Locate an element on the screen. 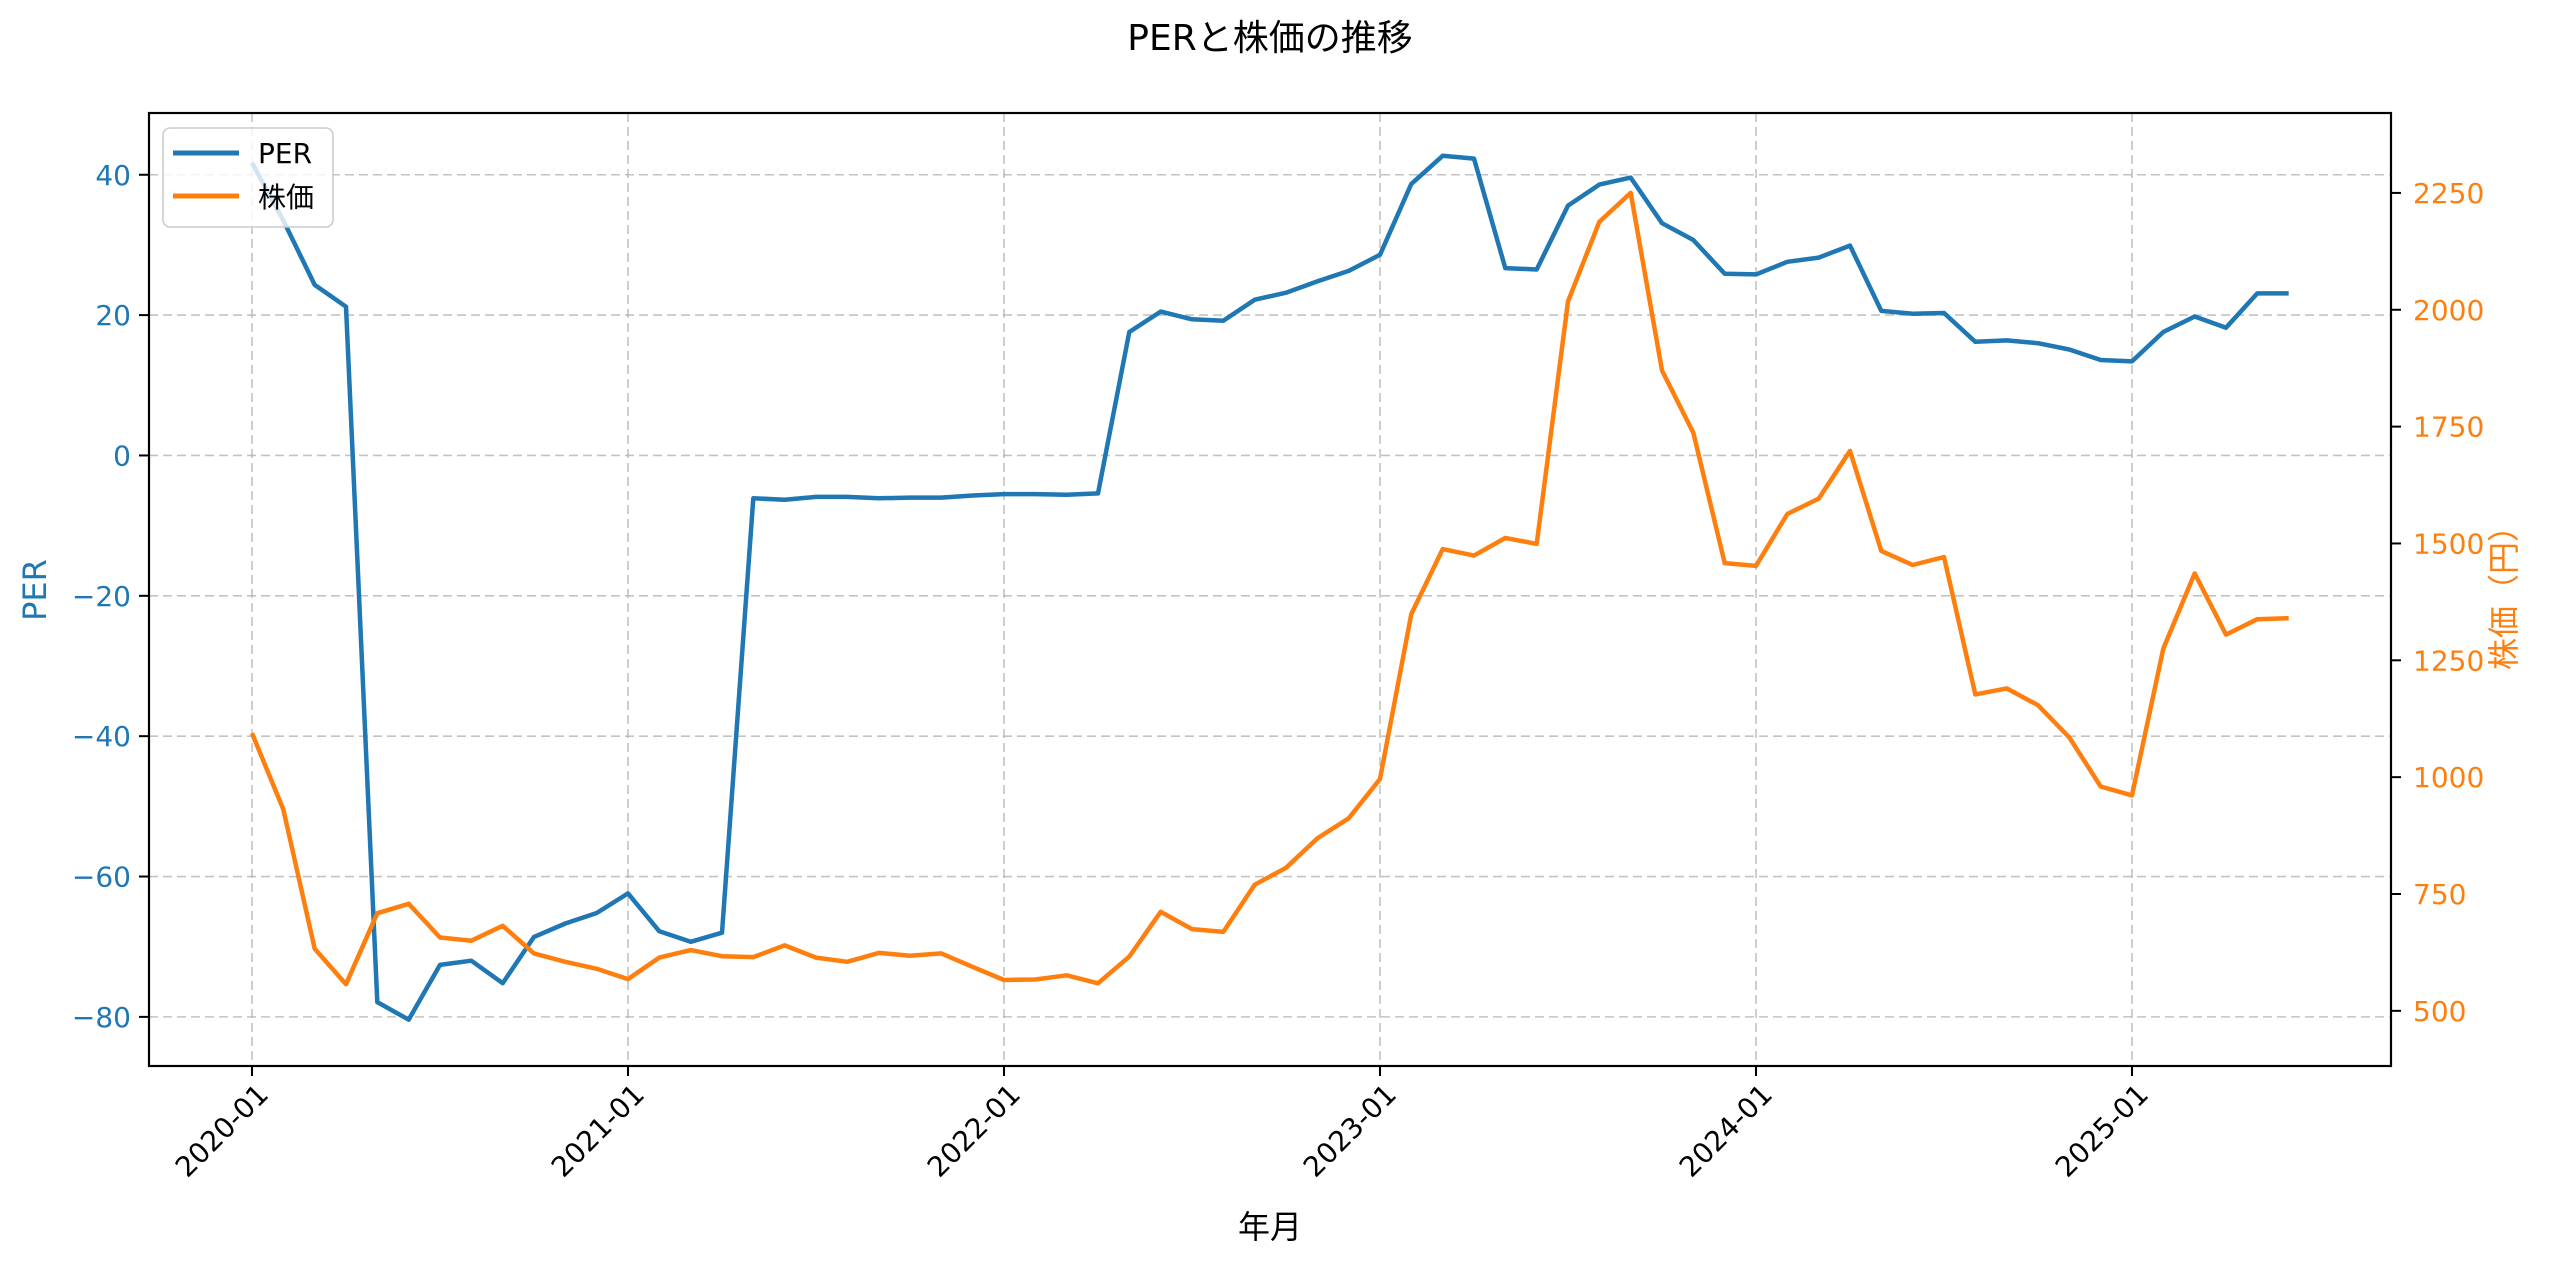 The width and height of the screenshot is (2560, 1269). left-tick-label: −40 is located at coordinates (101, 736).